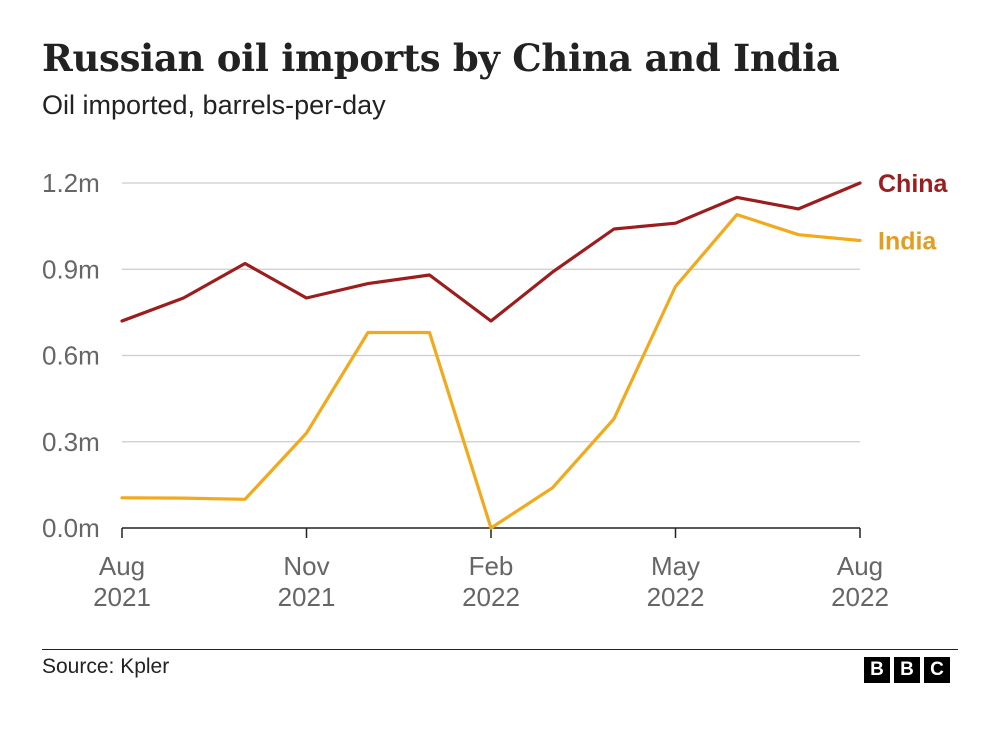 The image size is (1000, 731). I want to click on bbc-logo-letter-2: B, so click(907, 670).